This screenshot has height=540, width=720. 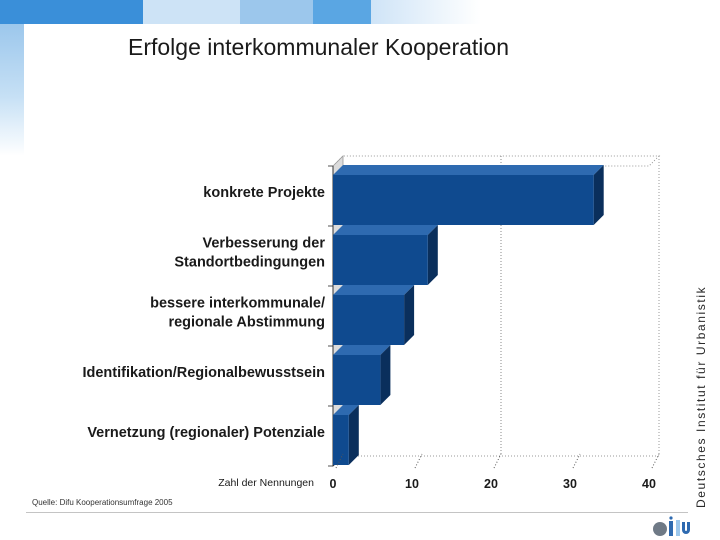 What do you see at coordinates (318, 47) in the screenshot?
I see `page-title: Erfolge interkommunaler Kooperation` at bounding box center [318, 47].